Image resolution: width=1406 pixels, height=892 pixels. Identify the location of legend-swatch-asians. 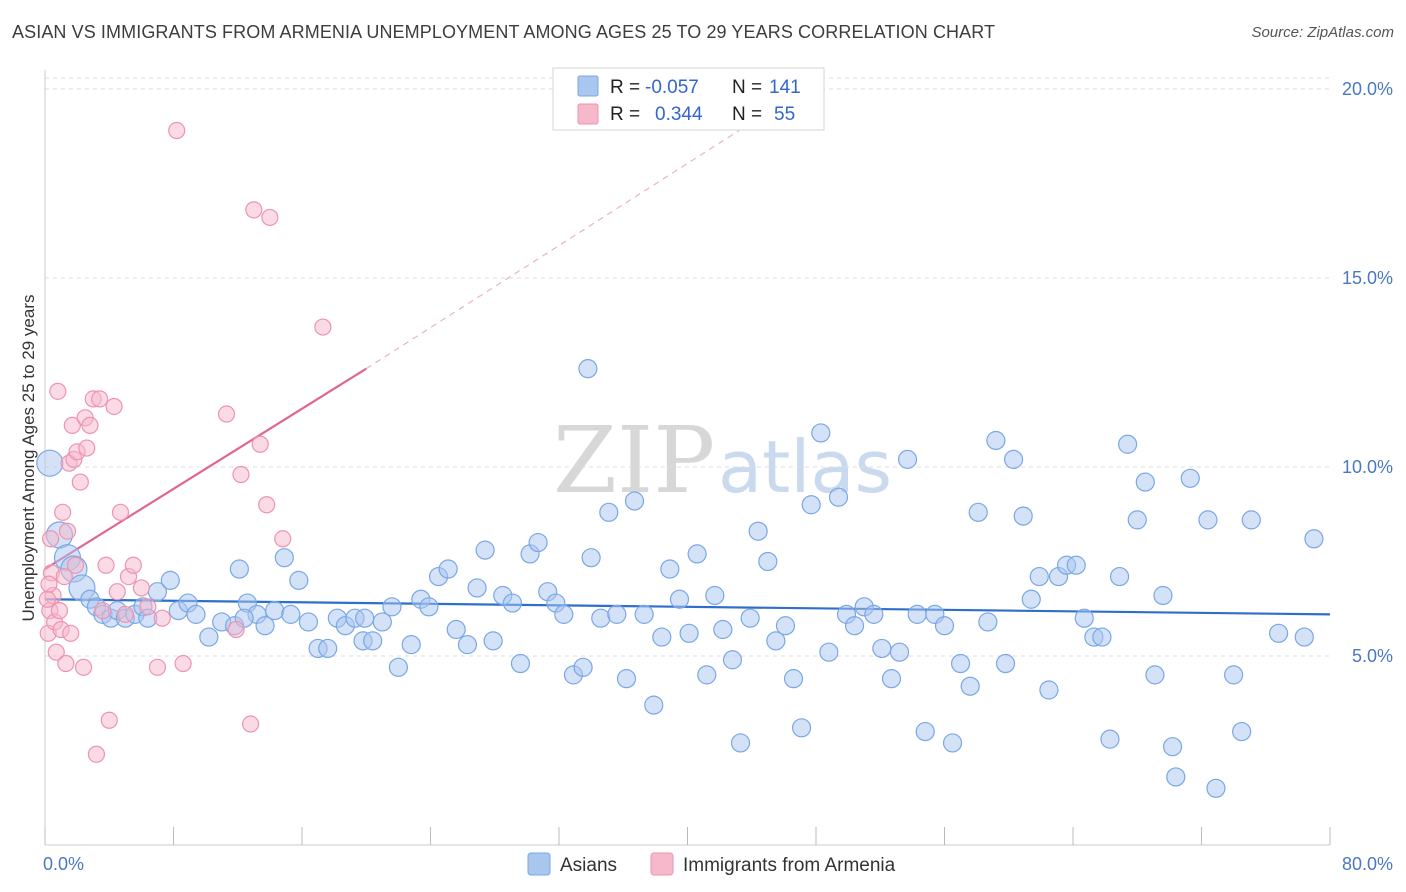
(588, 86).